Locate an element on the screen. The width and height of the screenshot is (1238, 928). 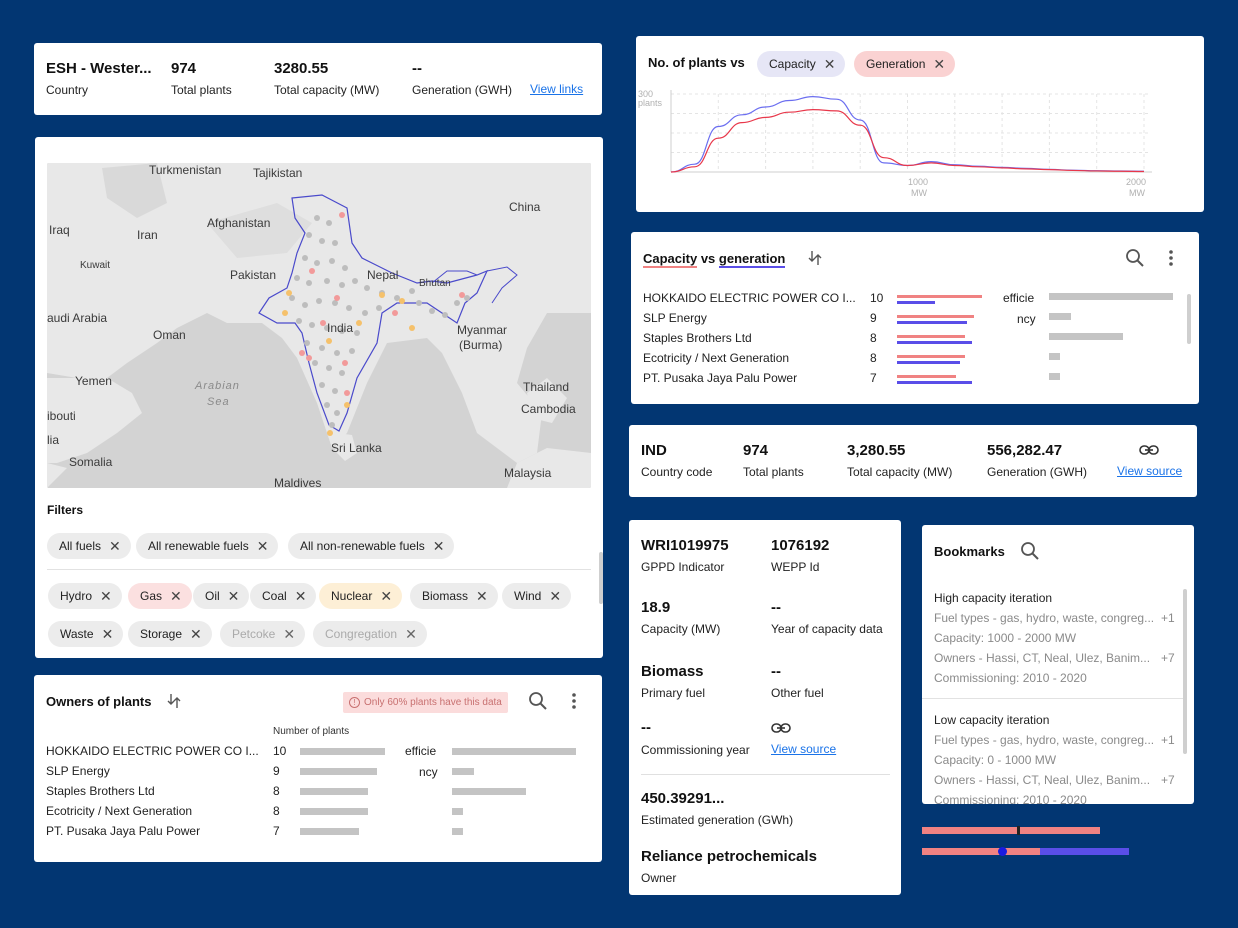
chip-waste: Waste ✕ is located at coordinates (86, 634).